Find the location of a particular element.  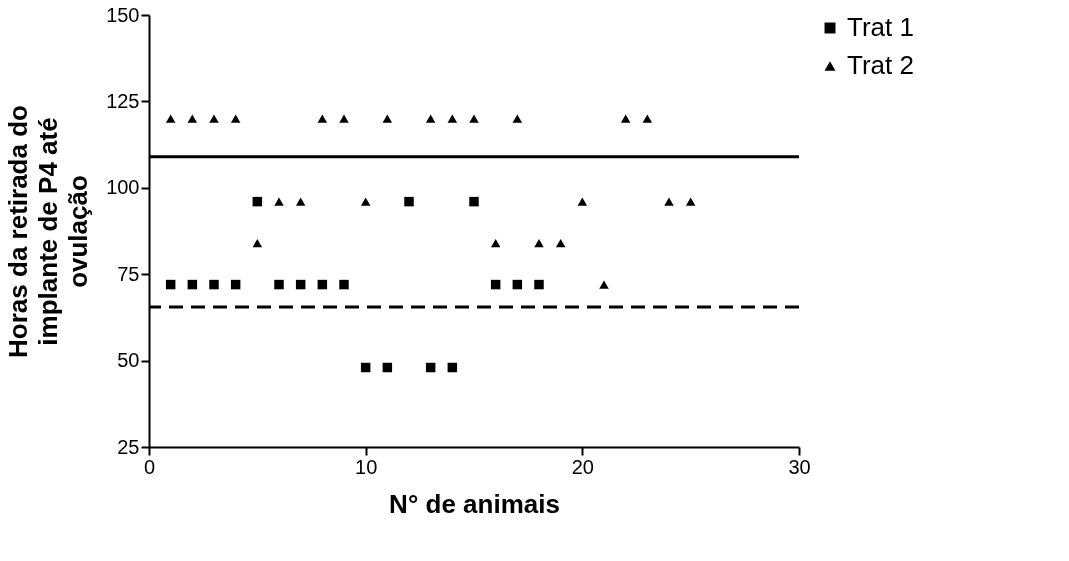

x-tick-label: 0 is located at coordinates (149, 466).